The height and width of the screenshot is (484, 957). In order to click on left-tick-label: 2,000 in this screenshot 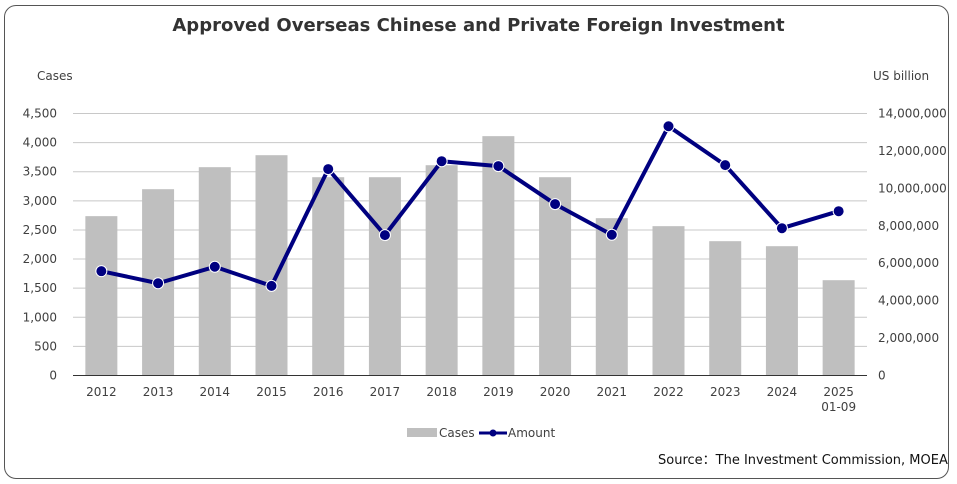, I will do `click(40, 259)`.